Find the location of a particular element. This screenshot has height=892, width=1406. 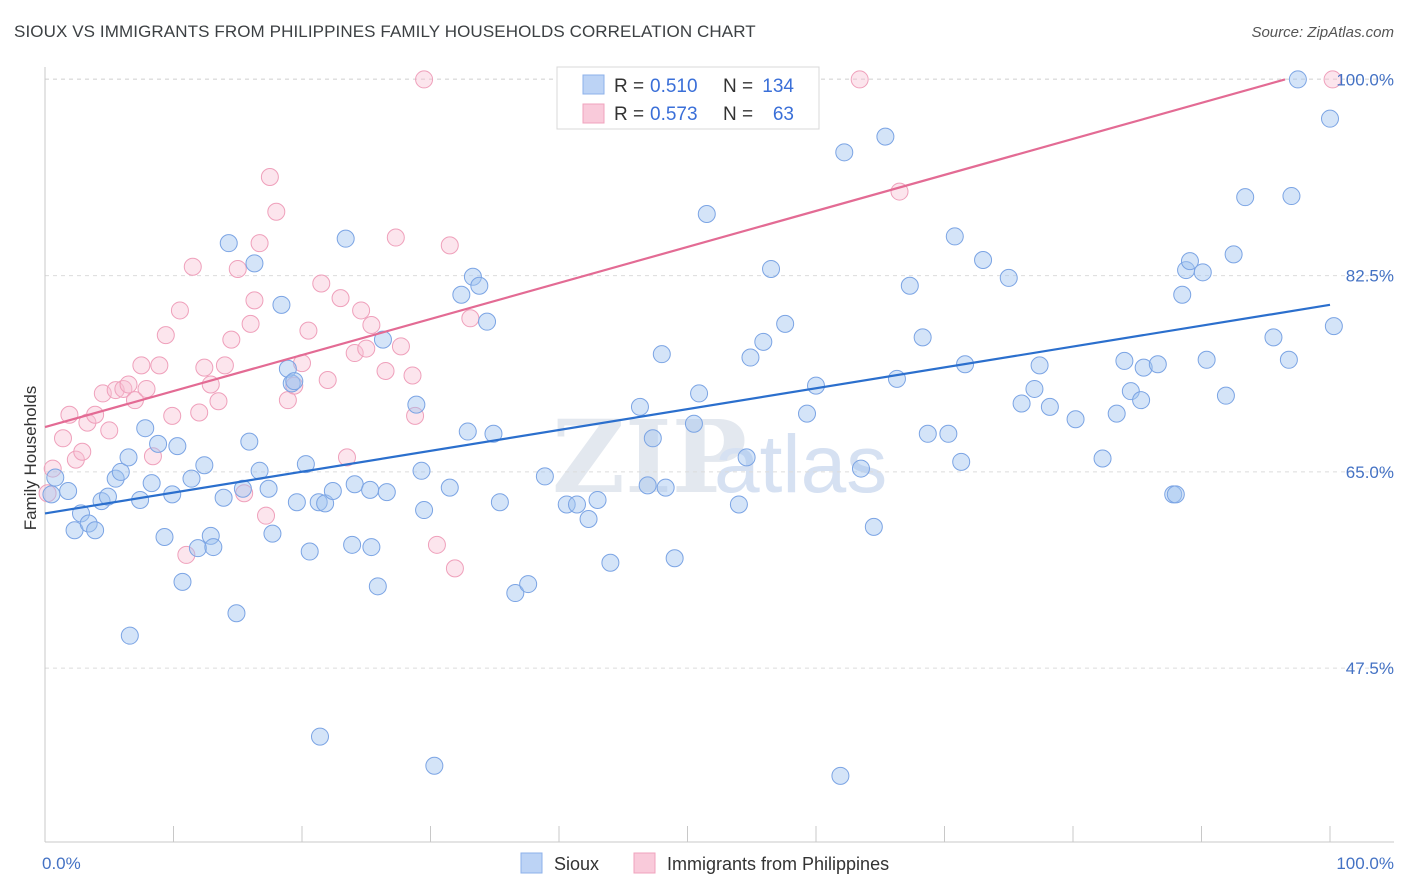

legend-r-label-sioux: R = is located at coordinates (629, 86).